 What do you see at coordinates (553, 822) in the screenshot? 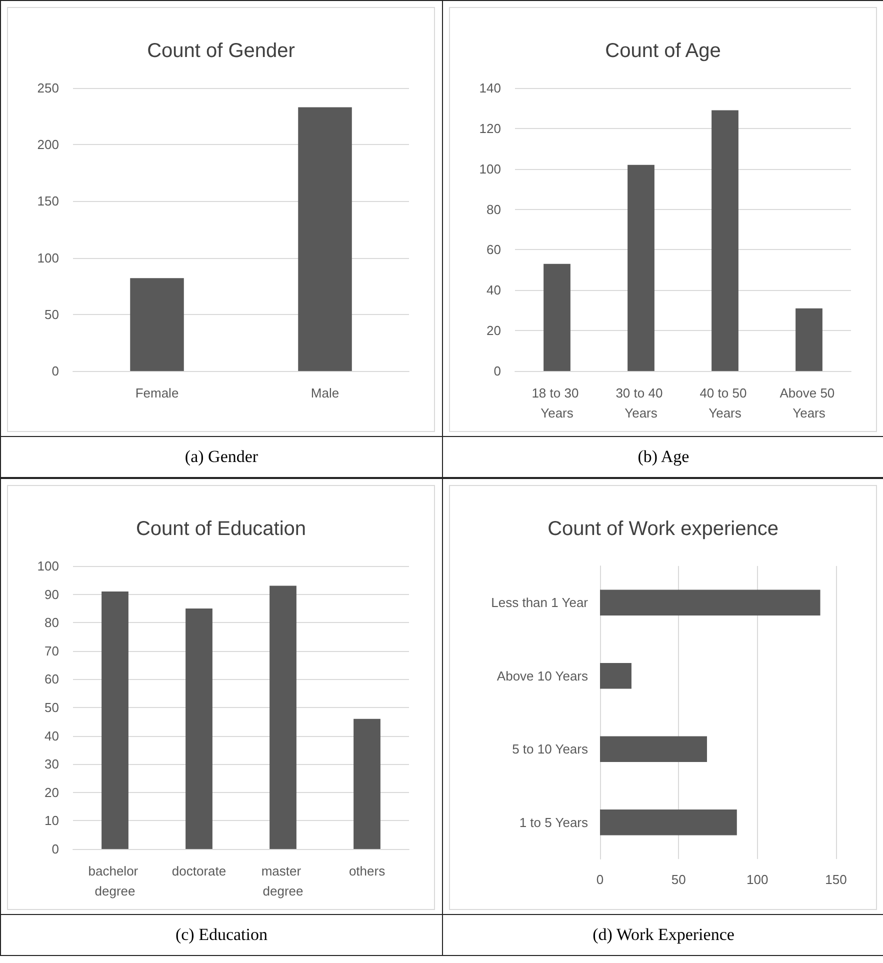
I see `y-tick-label: 1 to 5 Years` at bounding box center [553, 822].